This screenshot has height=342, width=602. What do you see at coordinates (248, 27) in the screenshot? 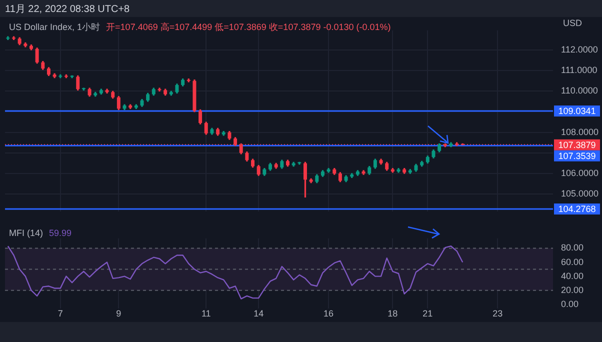
I see `chart-subtitle: 开=107.4069 高=107.4499 低=107.3869 收=107.3879 -0.0130 (-0.01%)` at bounding box center [248, 27].